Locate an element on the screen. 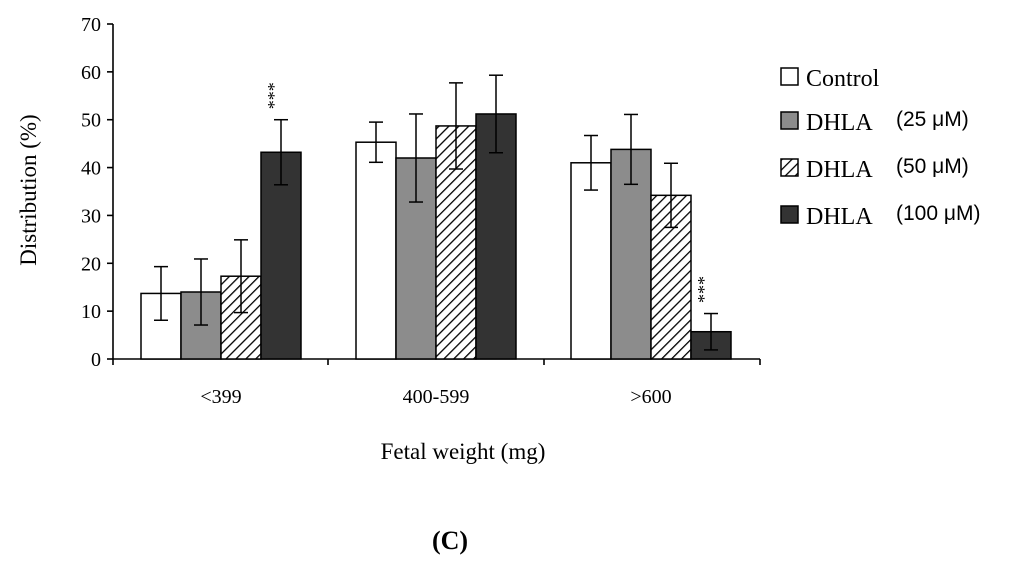 This screenshot has height=576, width=1024. legend-unit: (25 μM) is located at coordinates (932, 119).